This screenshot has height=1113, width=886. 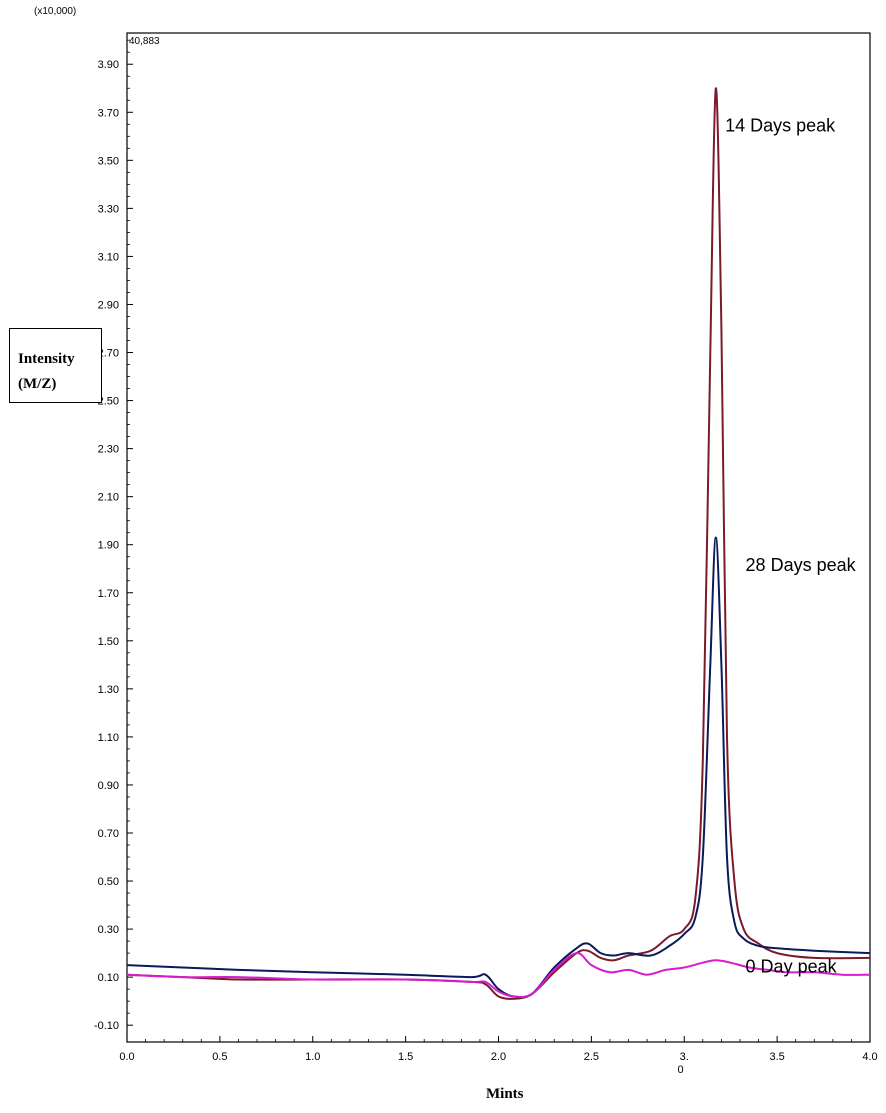 What do you see at coordinates (869, 1057) in the screenshot?
I see `x-tick-label: 4.0` at bounding box center [869, 1057].